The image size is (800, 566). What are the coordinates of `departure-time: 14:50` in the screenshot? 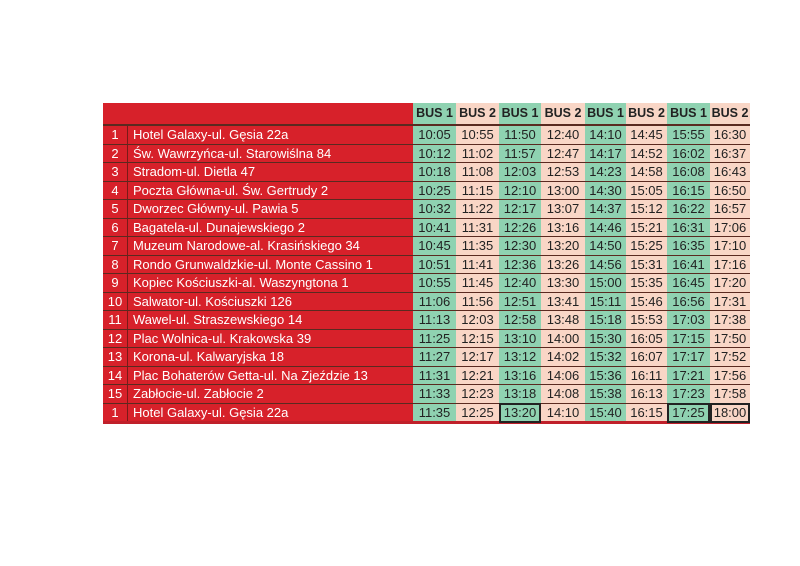 It's located at (605, 246).